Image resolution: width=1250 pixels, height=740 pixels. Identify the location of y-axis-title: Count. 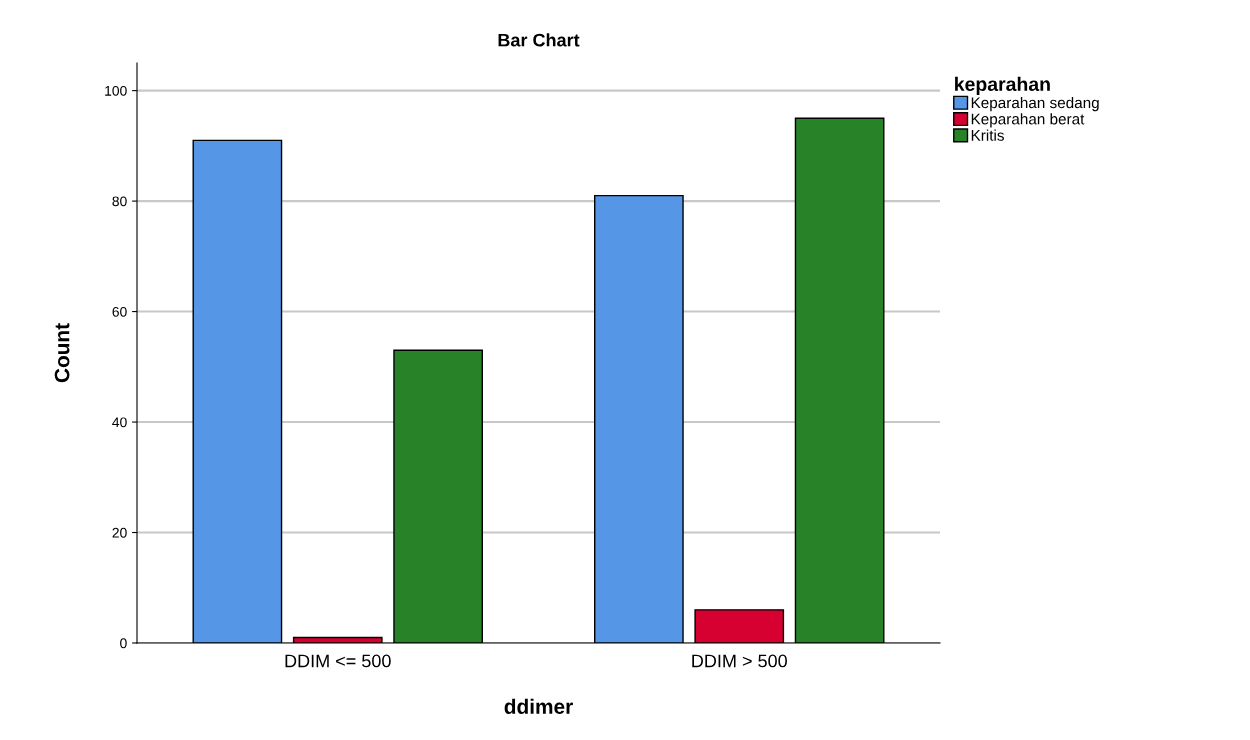
(62, 353).